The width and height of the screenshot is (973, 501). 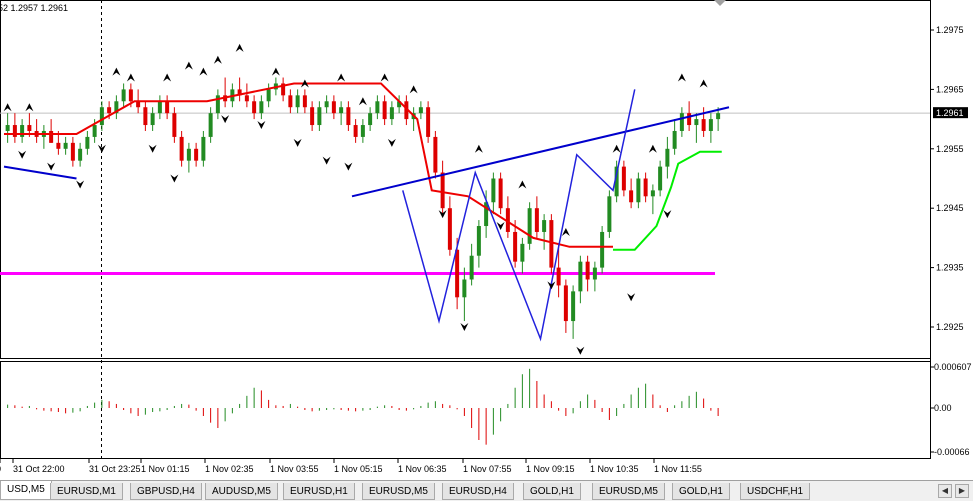 What do you see at coordinates (422, 469) in the screenshot?
I see `time-axis-label: 1 Nov 06:35` at bounding box center [422, 469].